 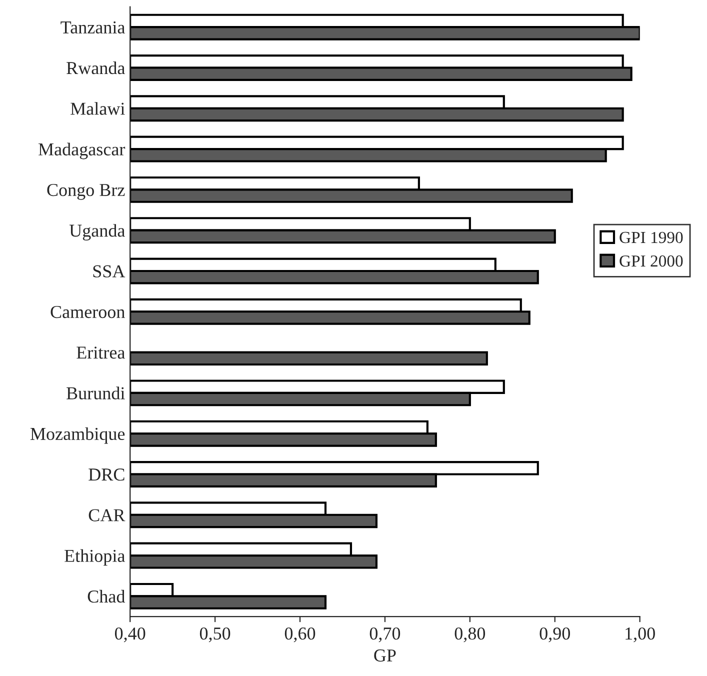 I want to click on y-tick-label: Tanzania, so click(x=92, y=27).